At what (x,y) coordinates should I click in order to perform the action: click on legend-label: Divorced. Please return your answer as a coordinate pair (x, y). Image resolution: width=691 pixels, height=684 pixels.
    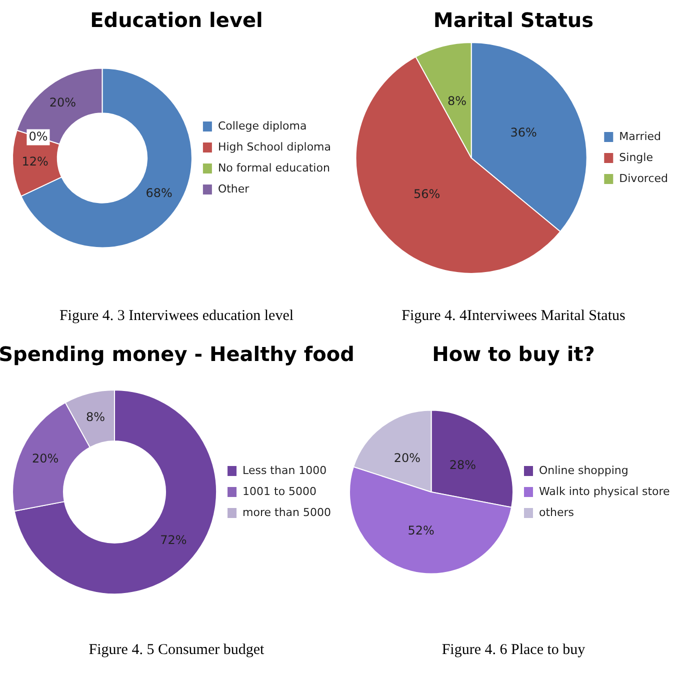
    Looking at the image, I should click on (643, 178).